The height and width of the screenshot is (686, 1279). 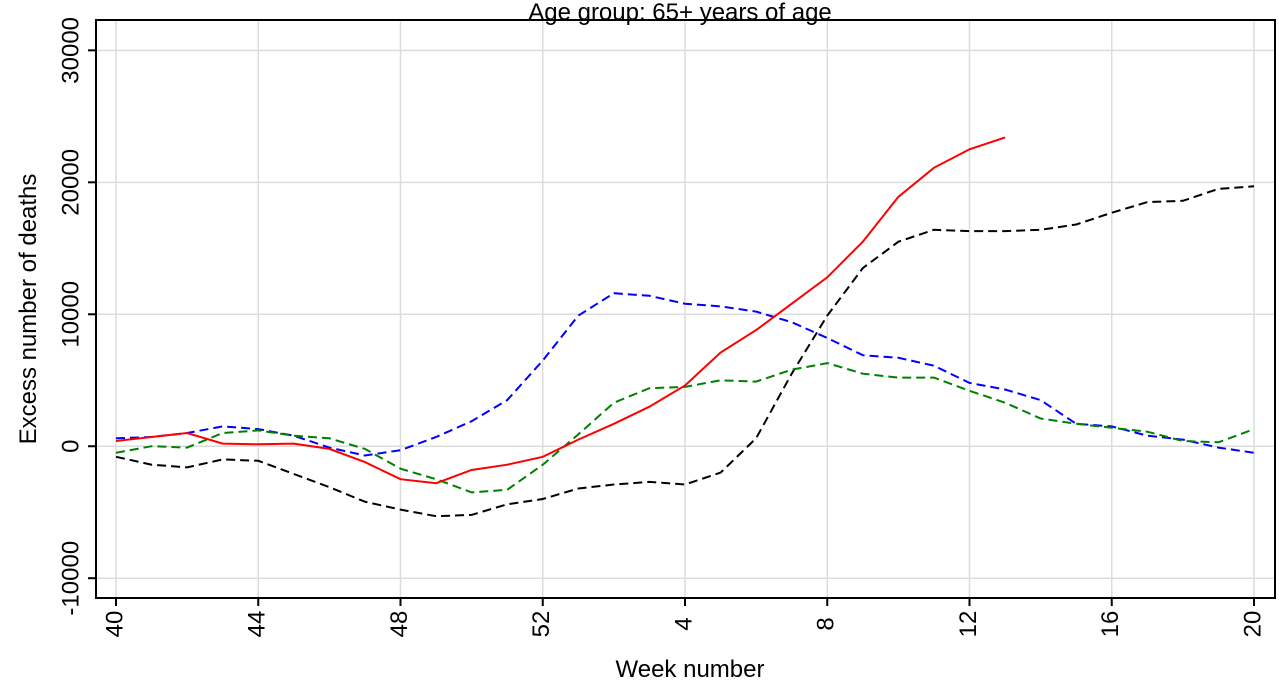 What do you see at coordinates (968, 624) in the screenshot?
I see `x-tick-label: 12` at bounding box center [968, 624].